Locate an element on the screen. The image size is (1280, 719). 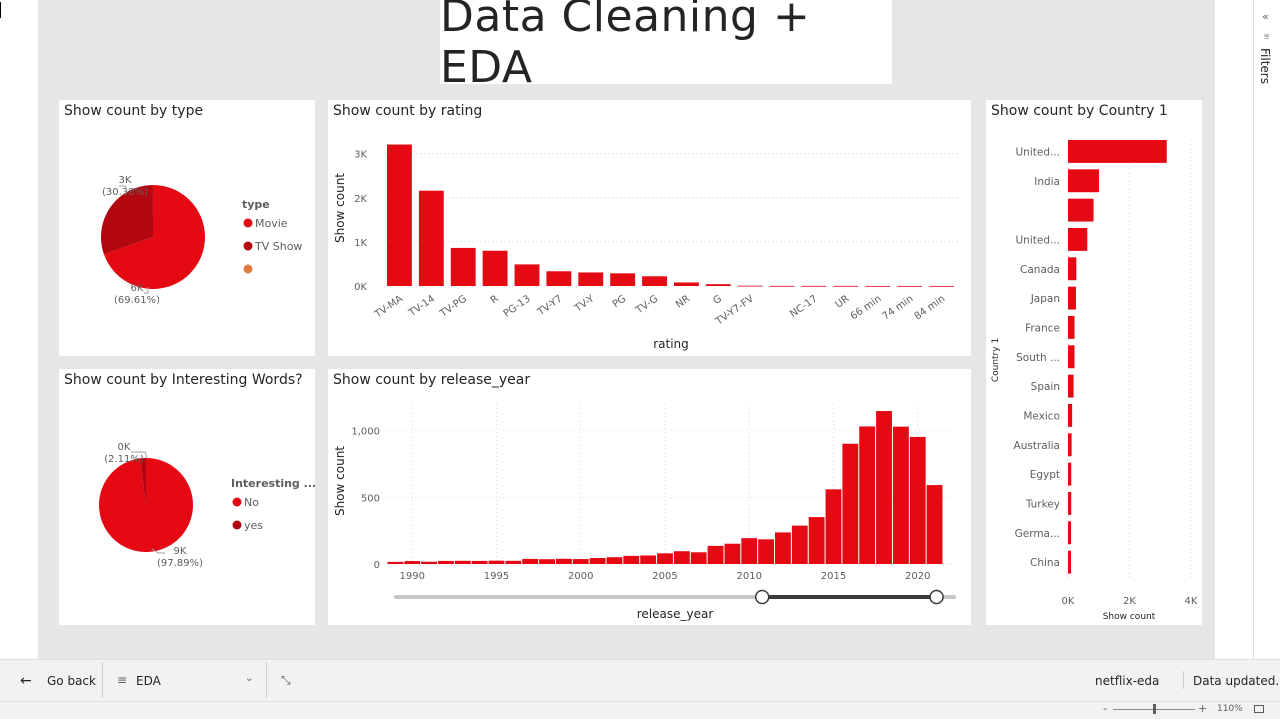
zoom-in-button: + is located at coordinates (1203, 708).